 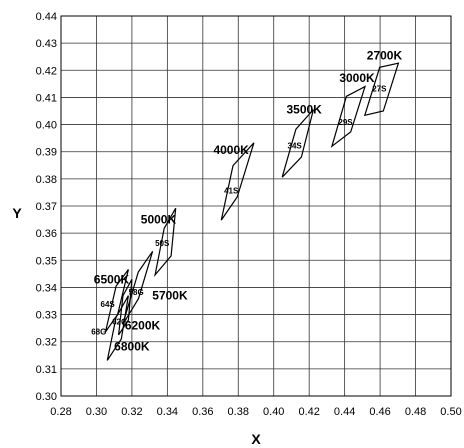 What do you see at coordinates (136, 292) in the screenshot?
I see `bin-code-label: 58G` at bounding box center [136, 292].